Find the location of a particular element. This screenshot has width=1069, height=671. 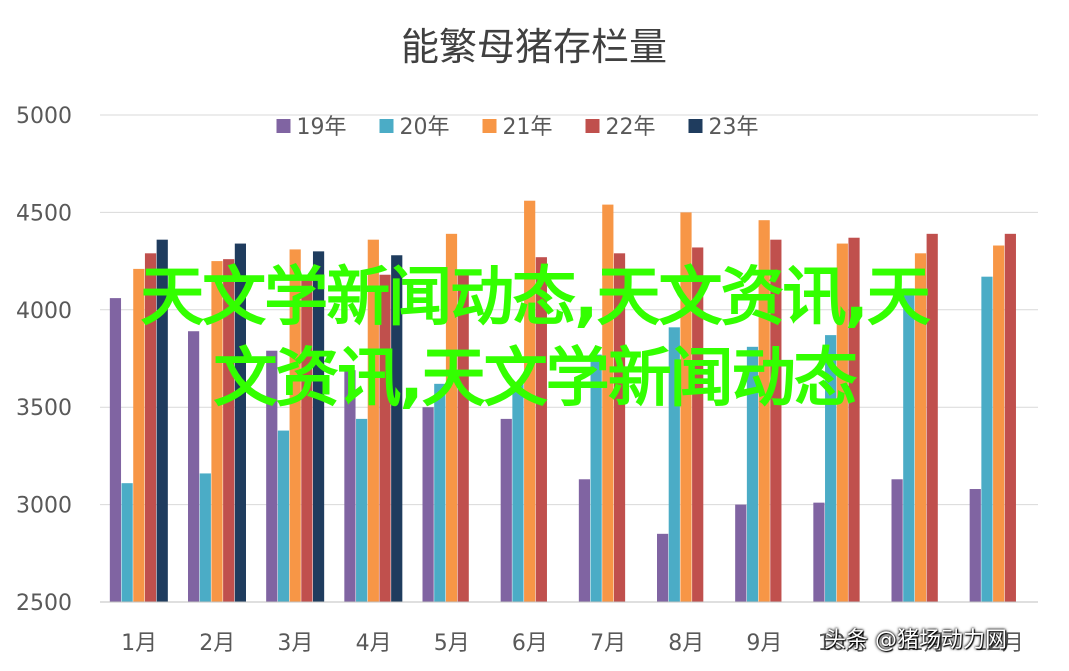

y-tick-label: 4000 is located at coordinates (44, 311).